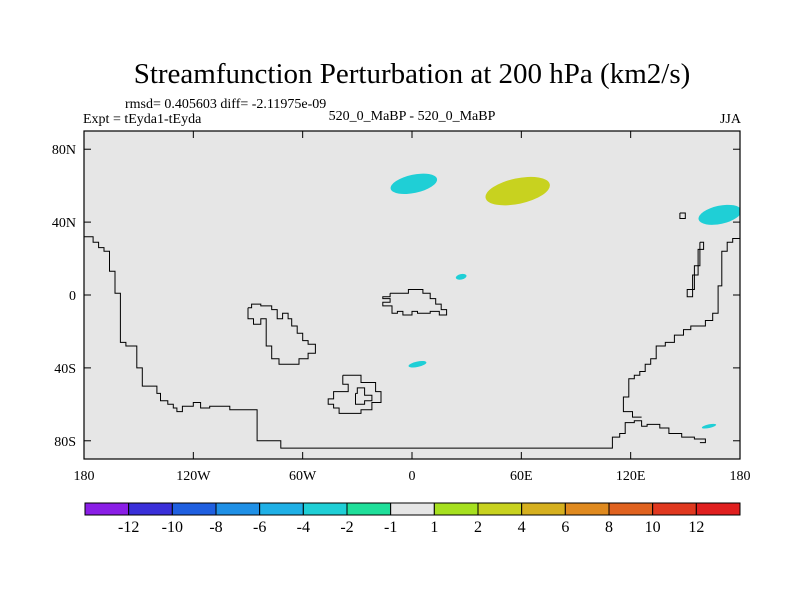 The height and width of the screenshot is (600, 800). Describe the element at coordinates (565, 527) in the screenshot. I see `colorbar-label: 6` at that location.